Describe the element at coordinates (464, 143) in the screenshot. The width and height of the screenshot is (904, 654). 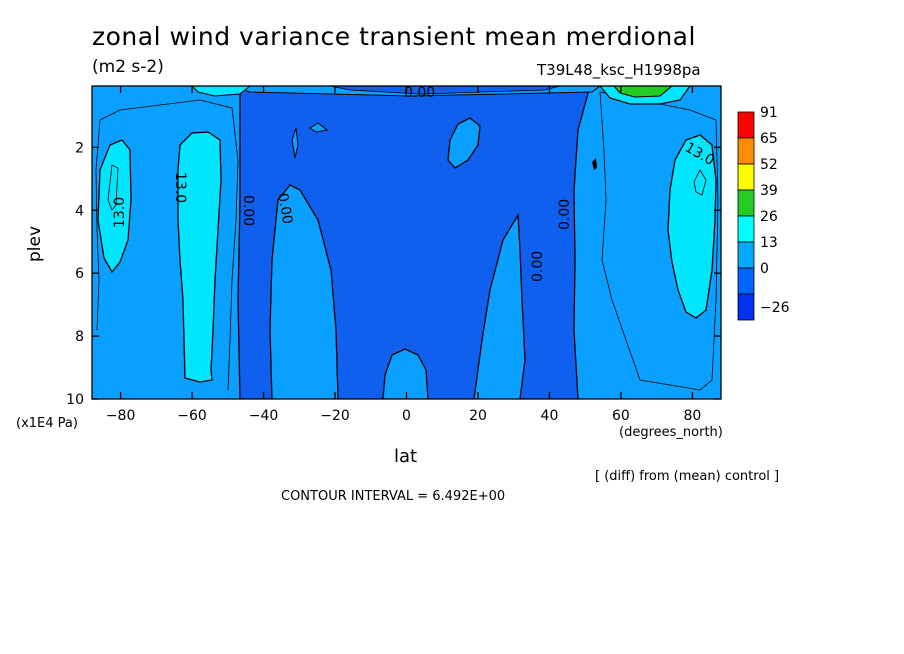
I see `field-low-blob-upper` at that location.